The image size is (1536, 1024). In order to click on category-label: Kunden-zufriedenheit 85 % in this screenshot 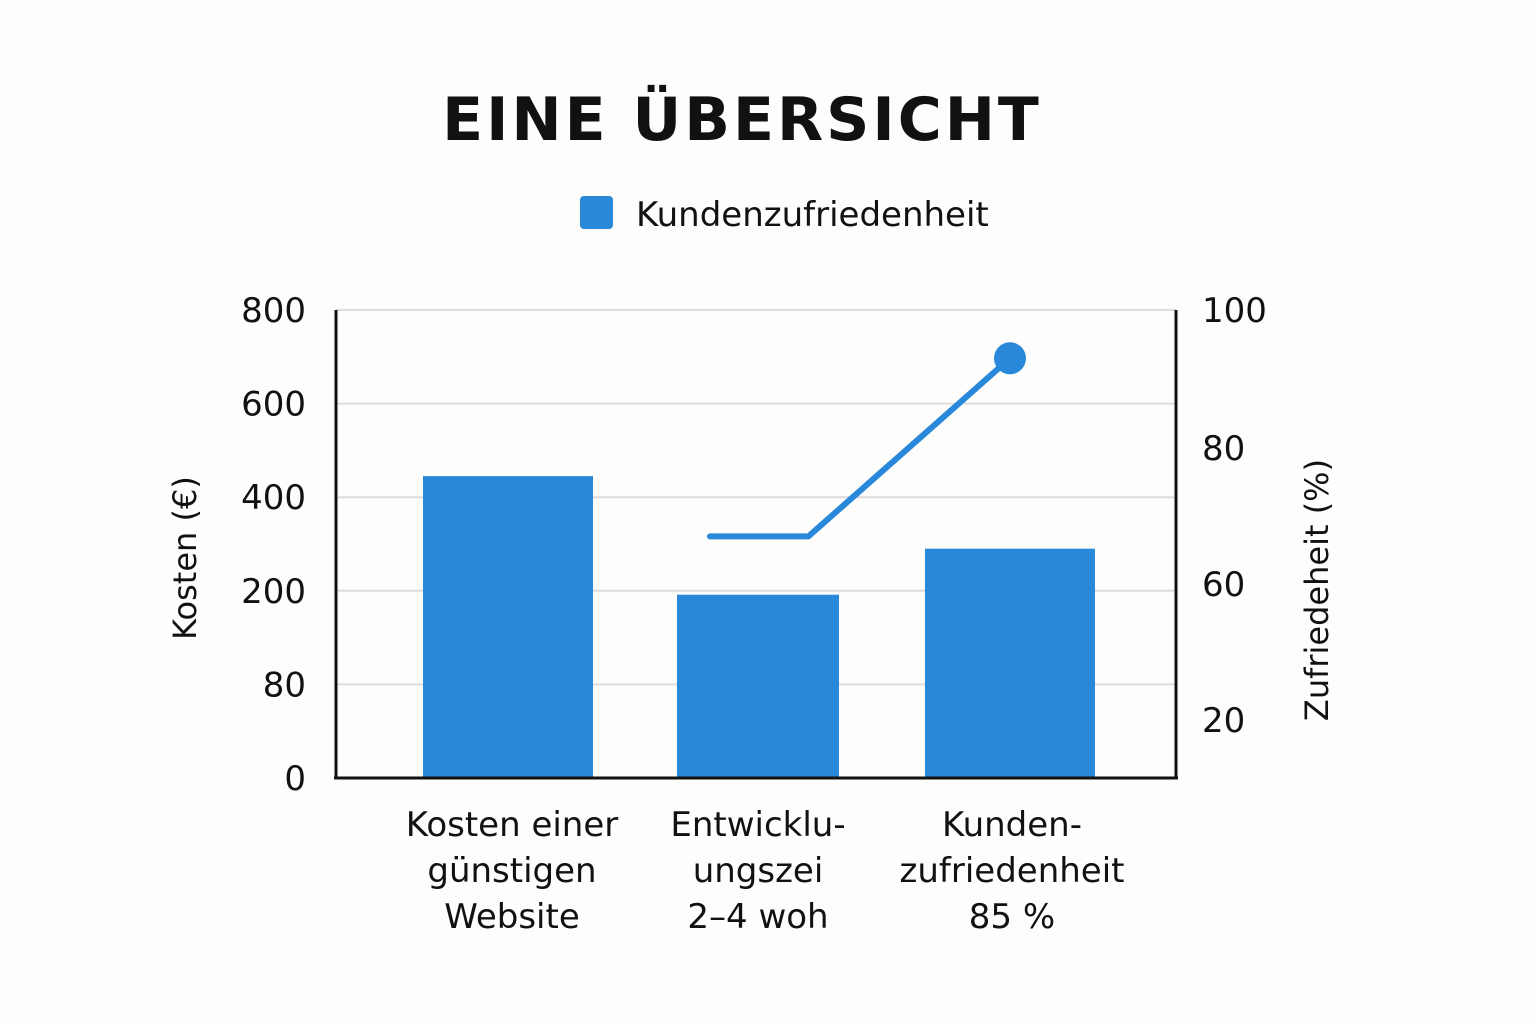, I will do `click(1011, 871)`.